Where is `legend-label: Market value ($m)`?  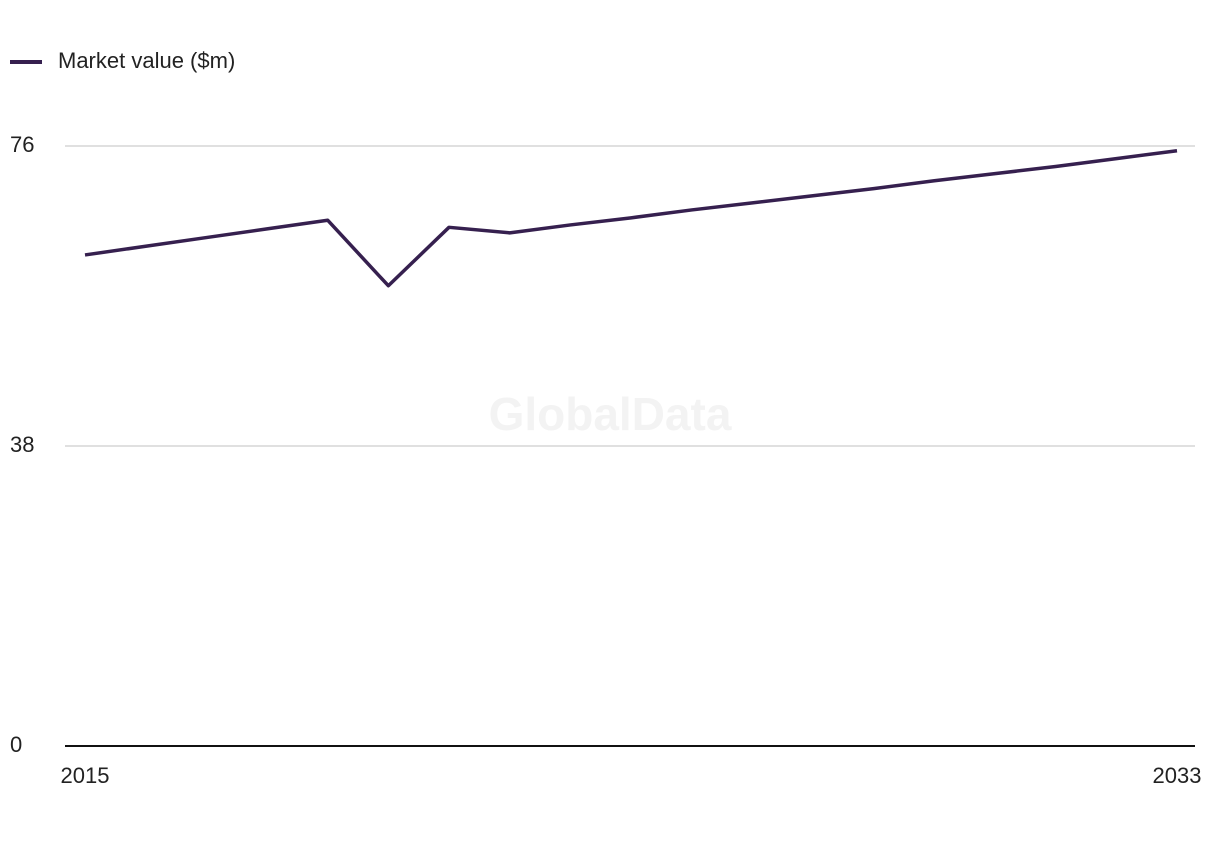 legend-label: Market value ($m) is located at coordinates (146, 60).